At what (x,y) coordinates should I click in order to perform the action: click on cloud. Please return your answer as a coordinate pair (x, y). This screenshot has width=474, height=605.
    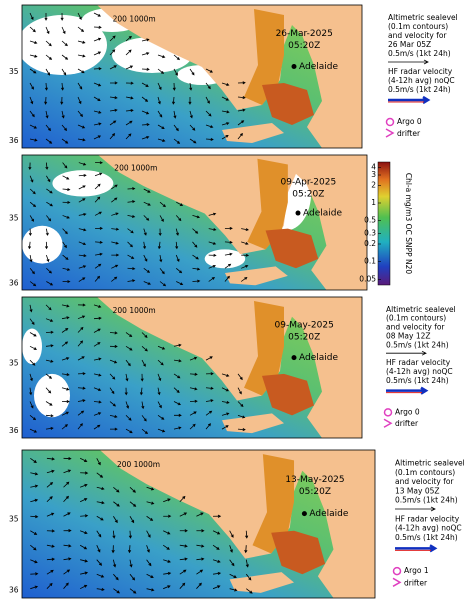
    Looking at the image, I should click on (225, 259).